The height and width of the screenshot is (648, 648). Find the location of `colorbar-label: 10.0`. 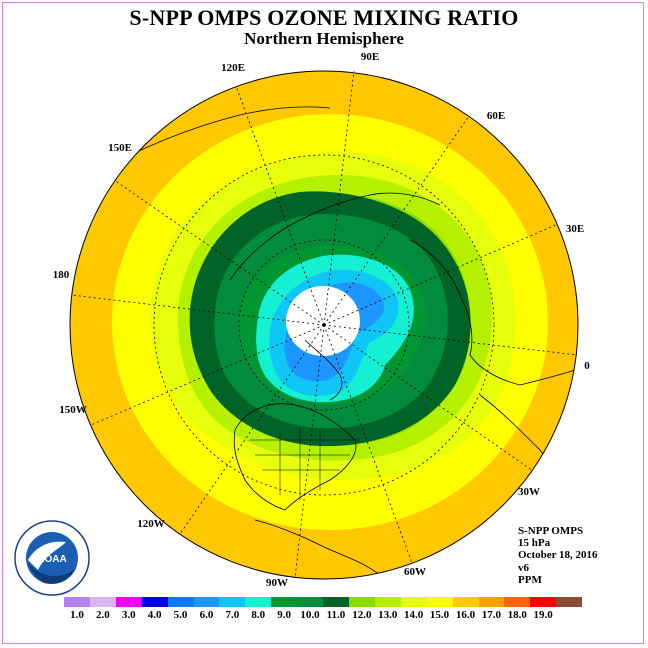

colorbar-label: 10.0 is located at coordinates (310, 615).